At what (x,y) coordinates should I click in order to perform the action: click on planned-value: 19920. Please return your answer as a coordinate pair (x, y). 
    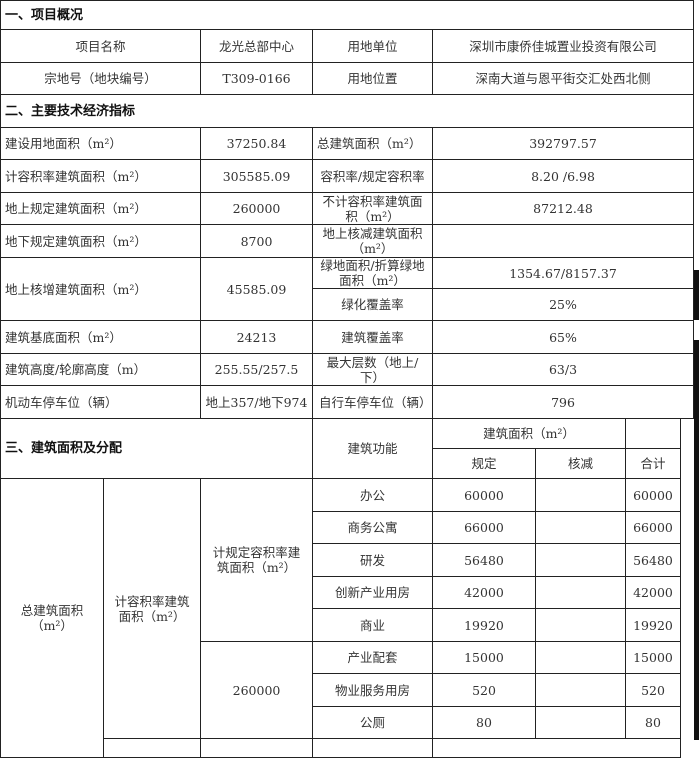
    Looking at the image, I should click on (484, 625).